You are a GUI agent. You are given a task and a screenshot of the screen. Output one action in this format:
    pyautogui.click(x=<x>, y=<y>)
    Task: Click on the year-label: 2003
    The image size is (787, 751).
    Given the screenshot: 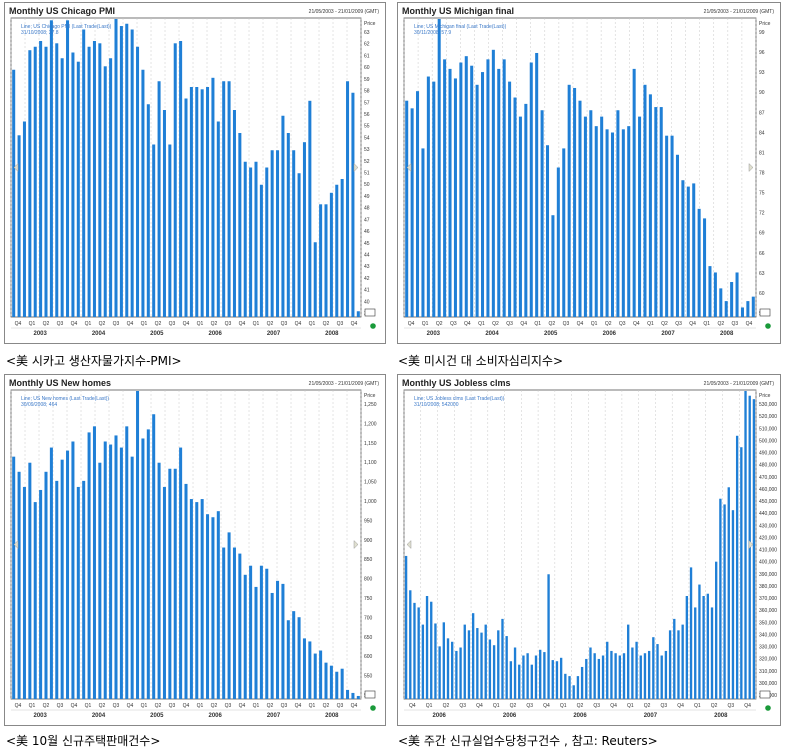 What is the action you would take?
    pyautogui.click(x=40, y=716)
    